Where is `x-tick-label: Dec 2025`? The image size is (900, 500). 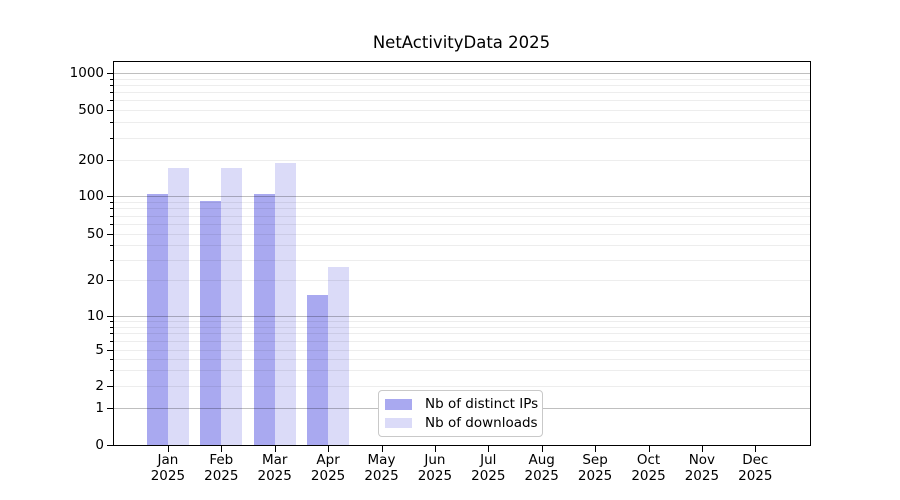
x-tick-label: Dec 2025 is located at coordinates (755, 468).